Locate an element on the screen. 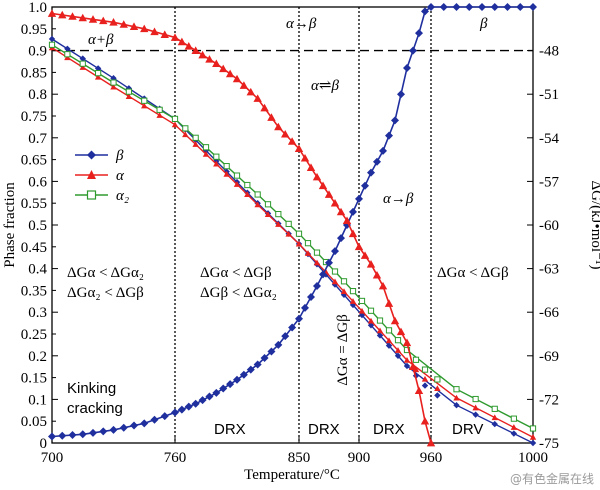 This screenshot has height=490, width=600. x-tick-label-900: 900 is located at coordinates (359, 458).